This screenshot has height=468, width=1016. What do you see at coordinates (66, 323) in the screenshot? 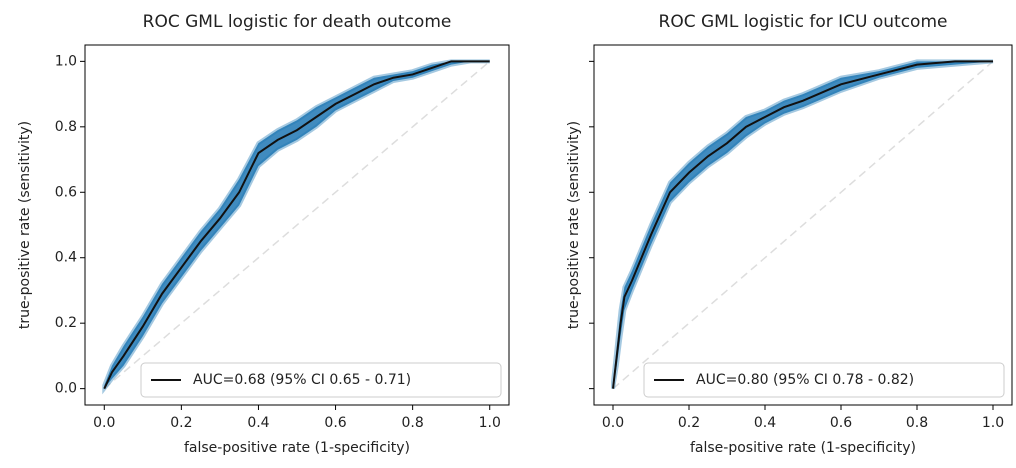
I see `y-tick-label: 0.2` at bounding box center [66, 323].